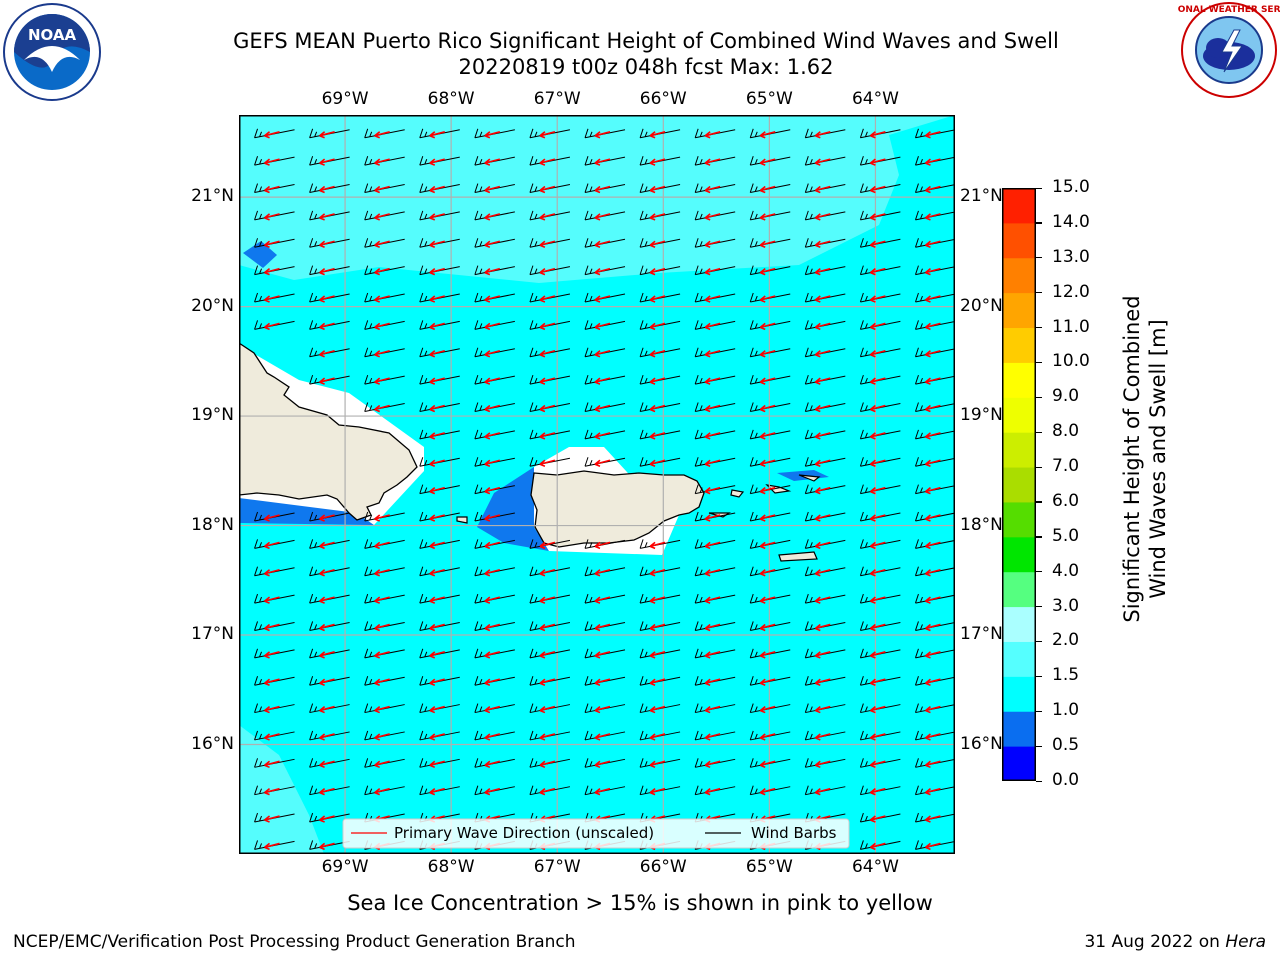 The height and width of the screenshot is (960, 1280). Describe the element at coordinates (778, 489) in the screenshot. I see `land-st-thomas` at that location.